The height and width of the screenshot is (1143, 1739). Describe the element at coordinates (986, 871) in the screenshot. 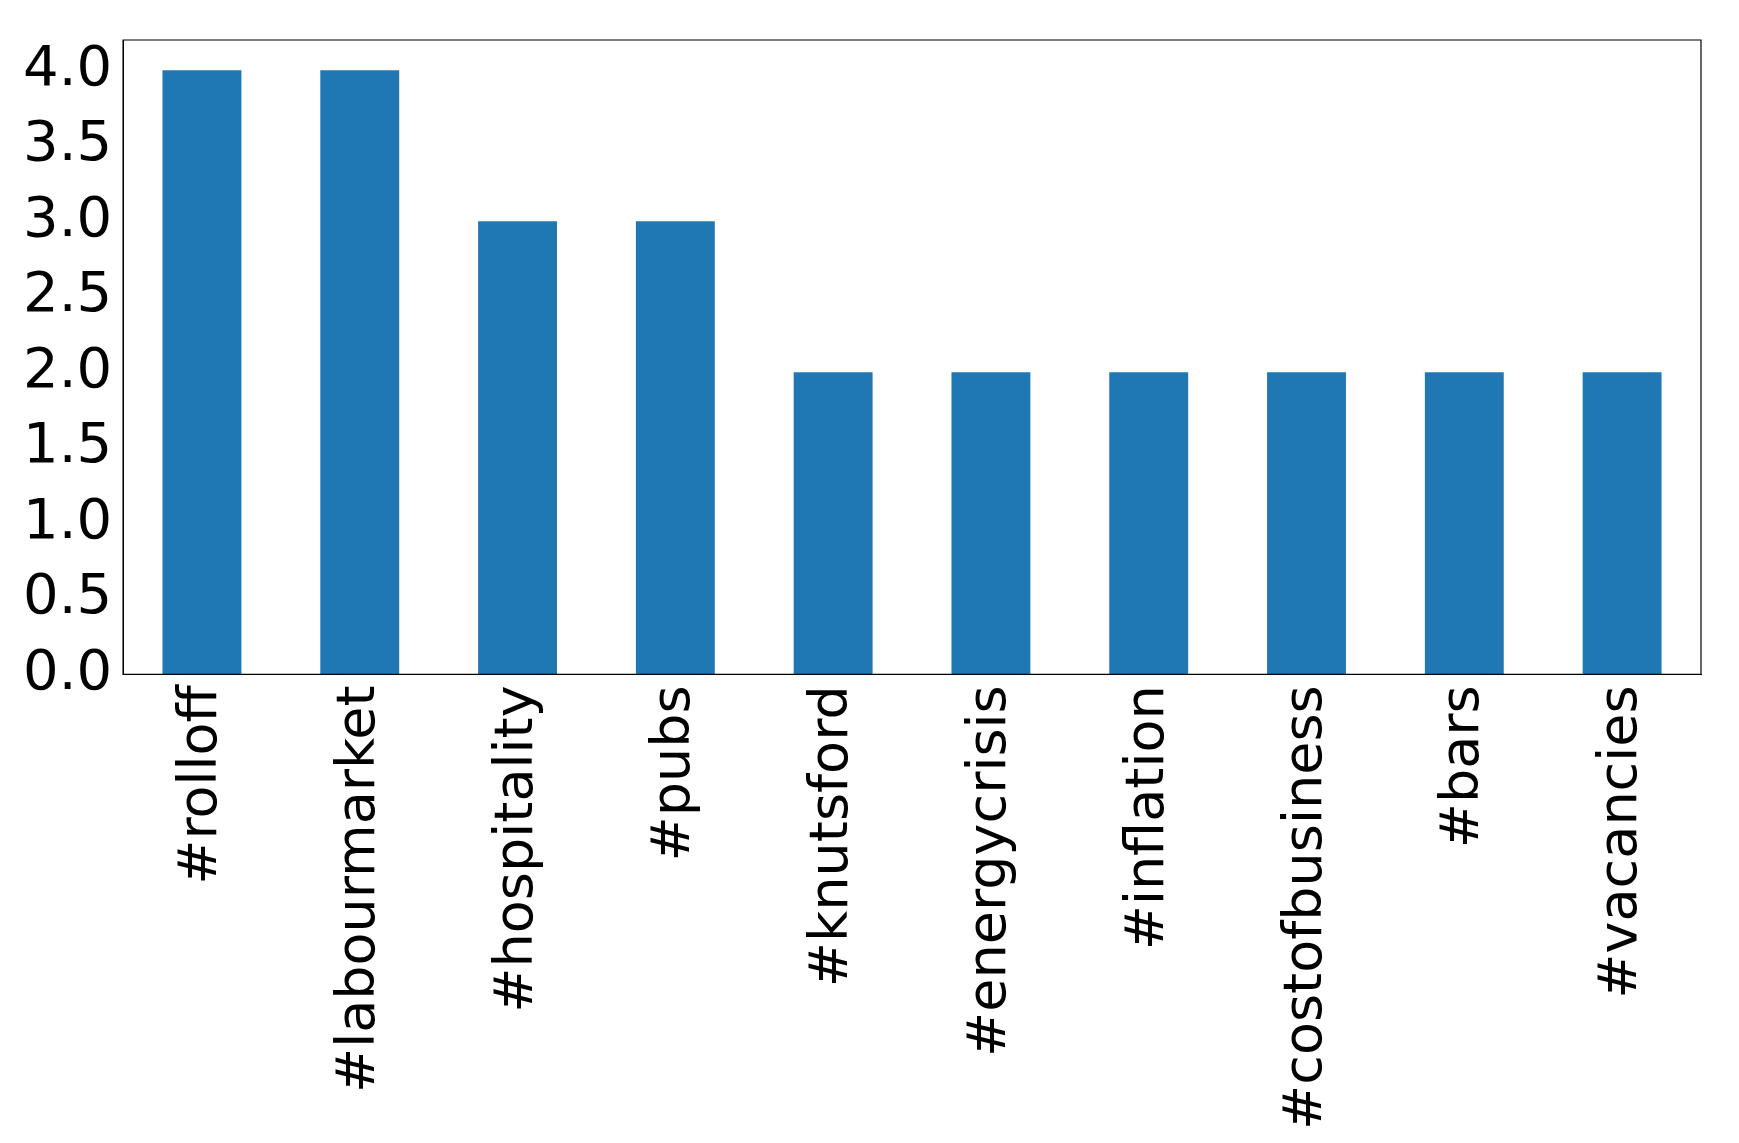

I see `x-tick-label: #energycrisis` at that location.